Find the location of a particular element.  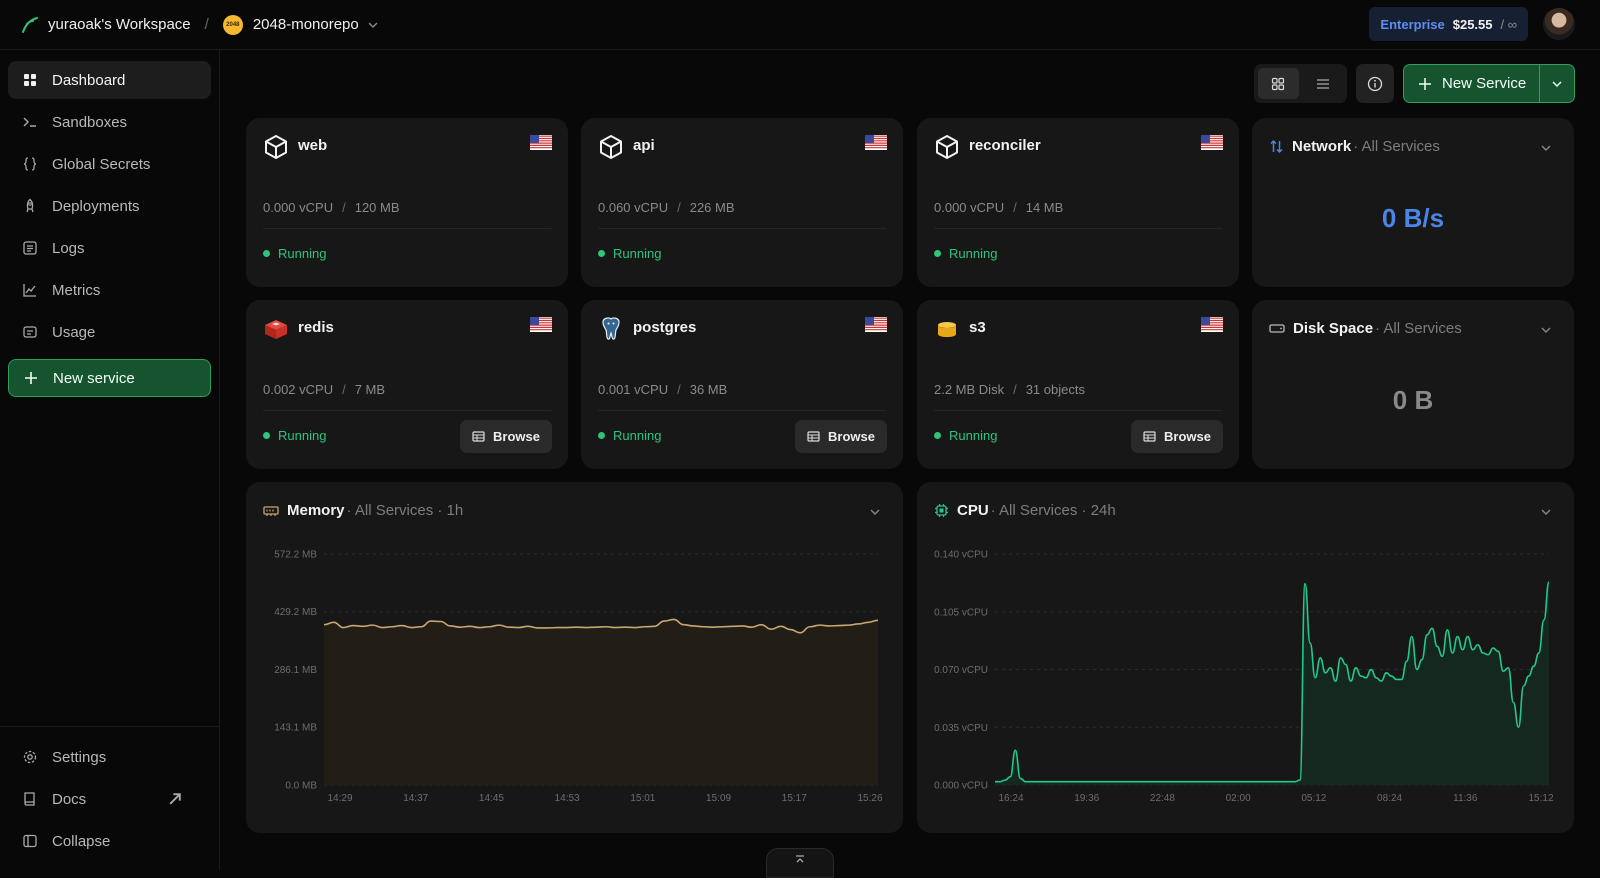

new-service-split-button: New Service is located at coordinates (1489, 83).